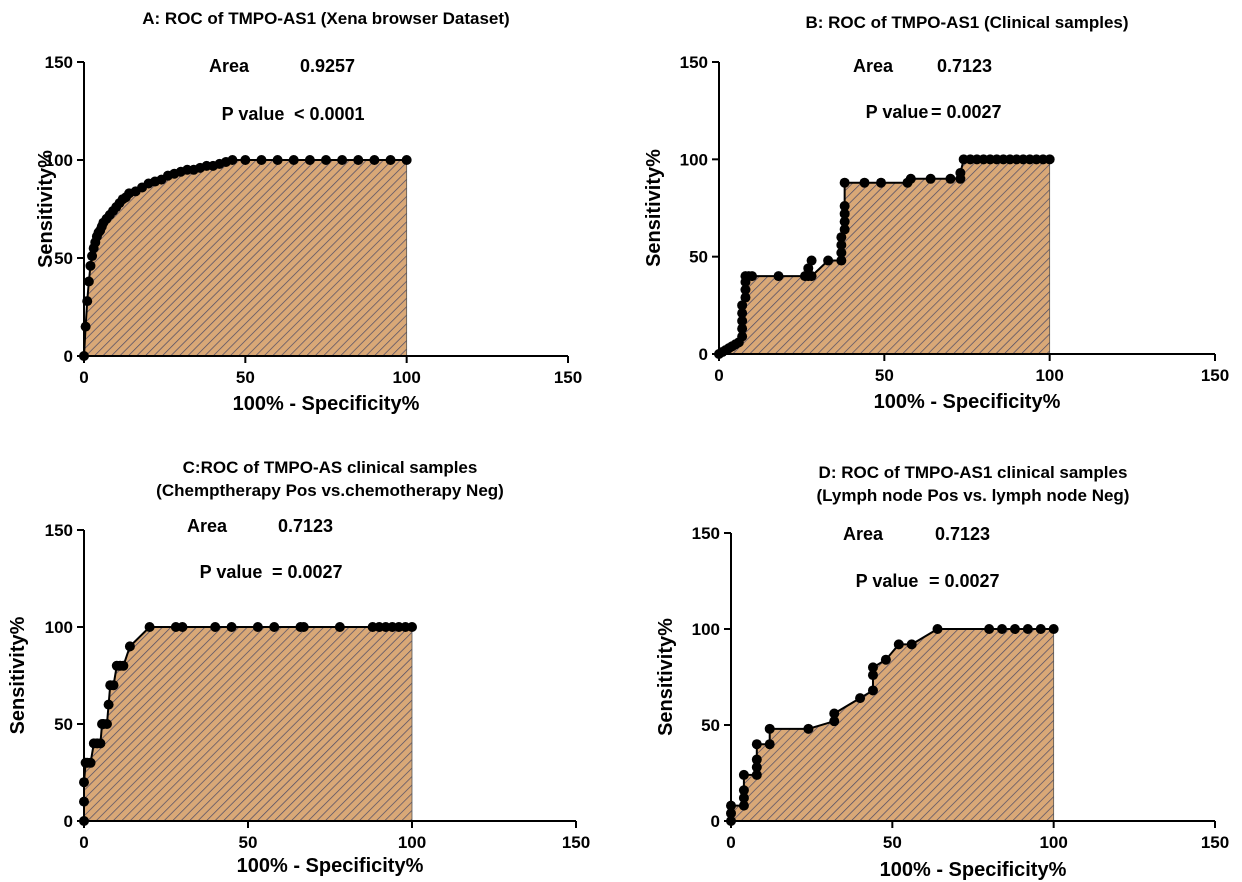 Image resolution: width=1242 pixels, height=882 pixels. What do you see at coordinates (1053, 842) in the screenshot?
I see `x-tick-label: 100` at bounding box center [1053, 842].